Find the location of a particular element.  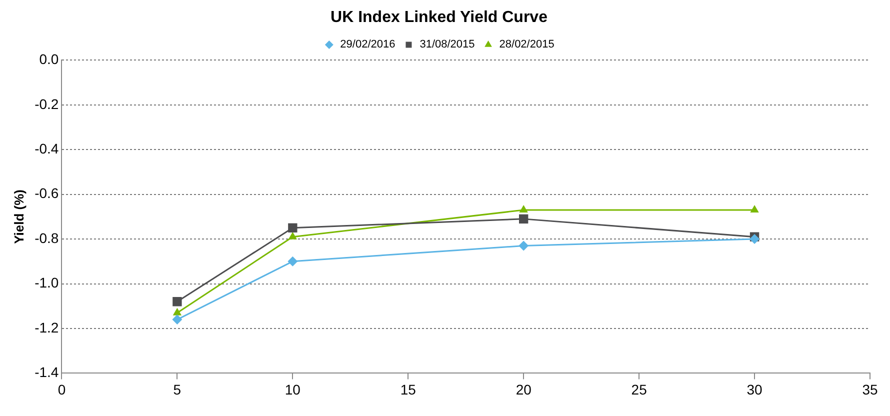

y-tick-label: -0.4 is located at coordinates (46, 148).